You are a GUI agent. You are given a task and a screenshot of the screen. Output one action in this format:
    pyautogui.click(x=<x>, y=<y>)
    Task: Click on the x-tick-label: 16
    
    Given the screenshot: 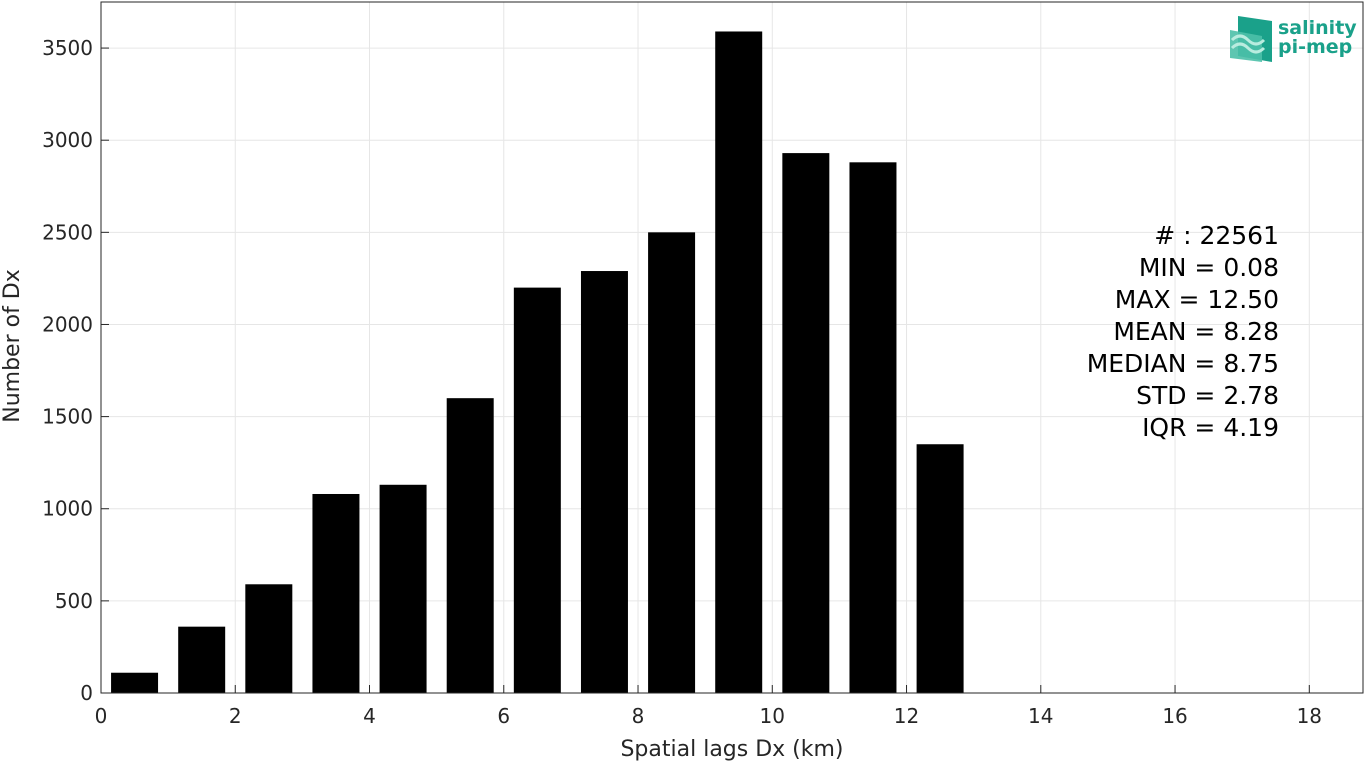 What is the action you would take?
    pyautogui.click(x=1174, y=716)
    